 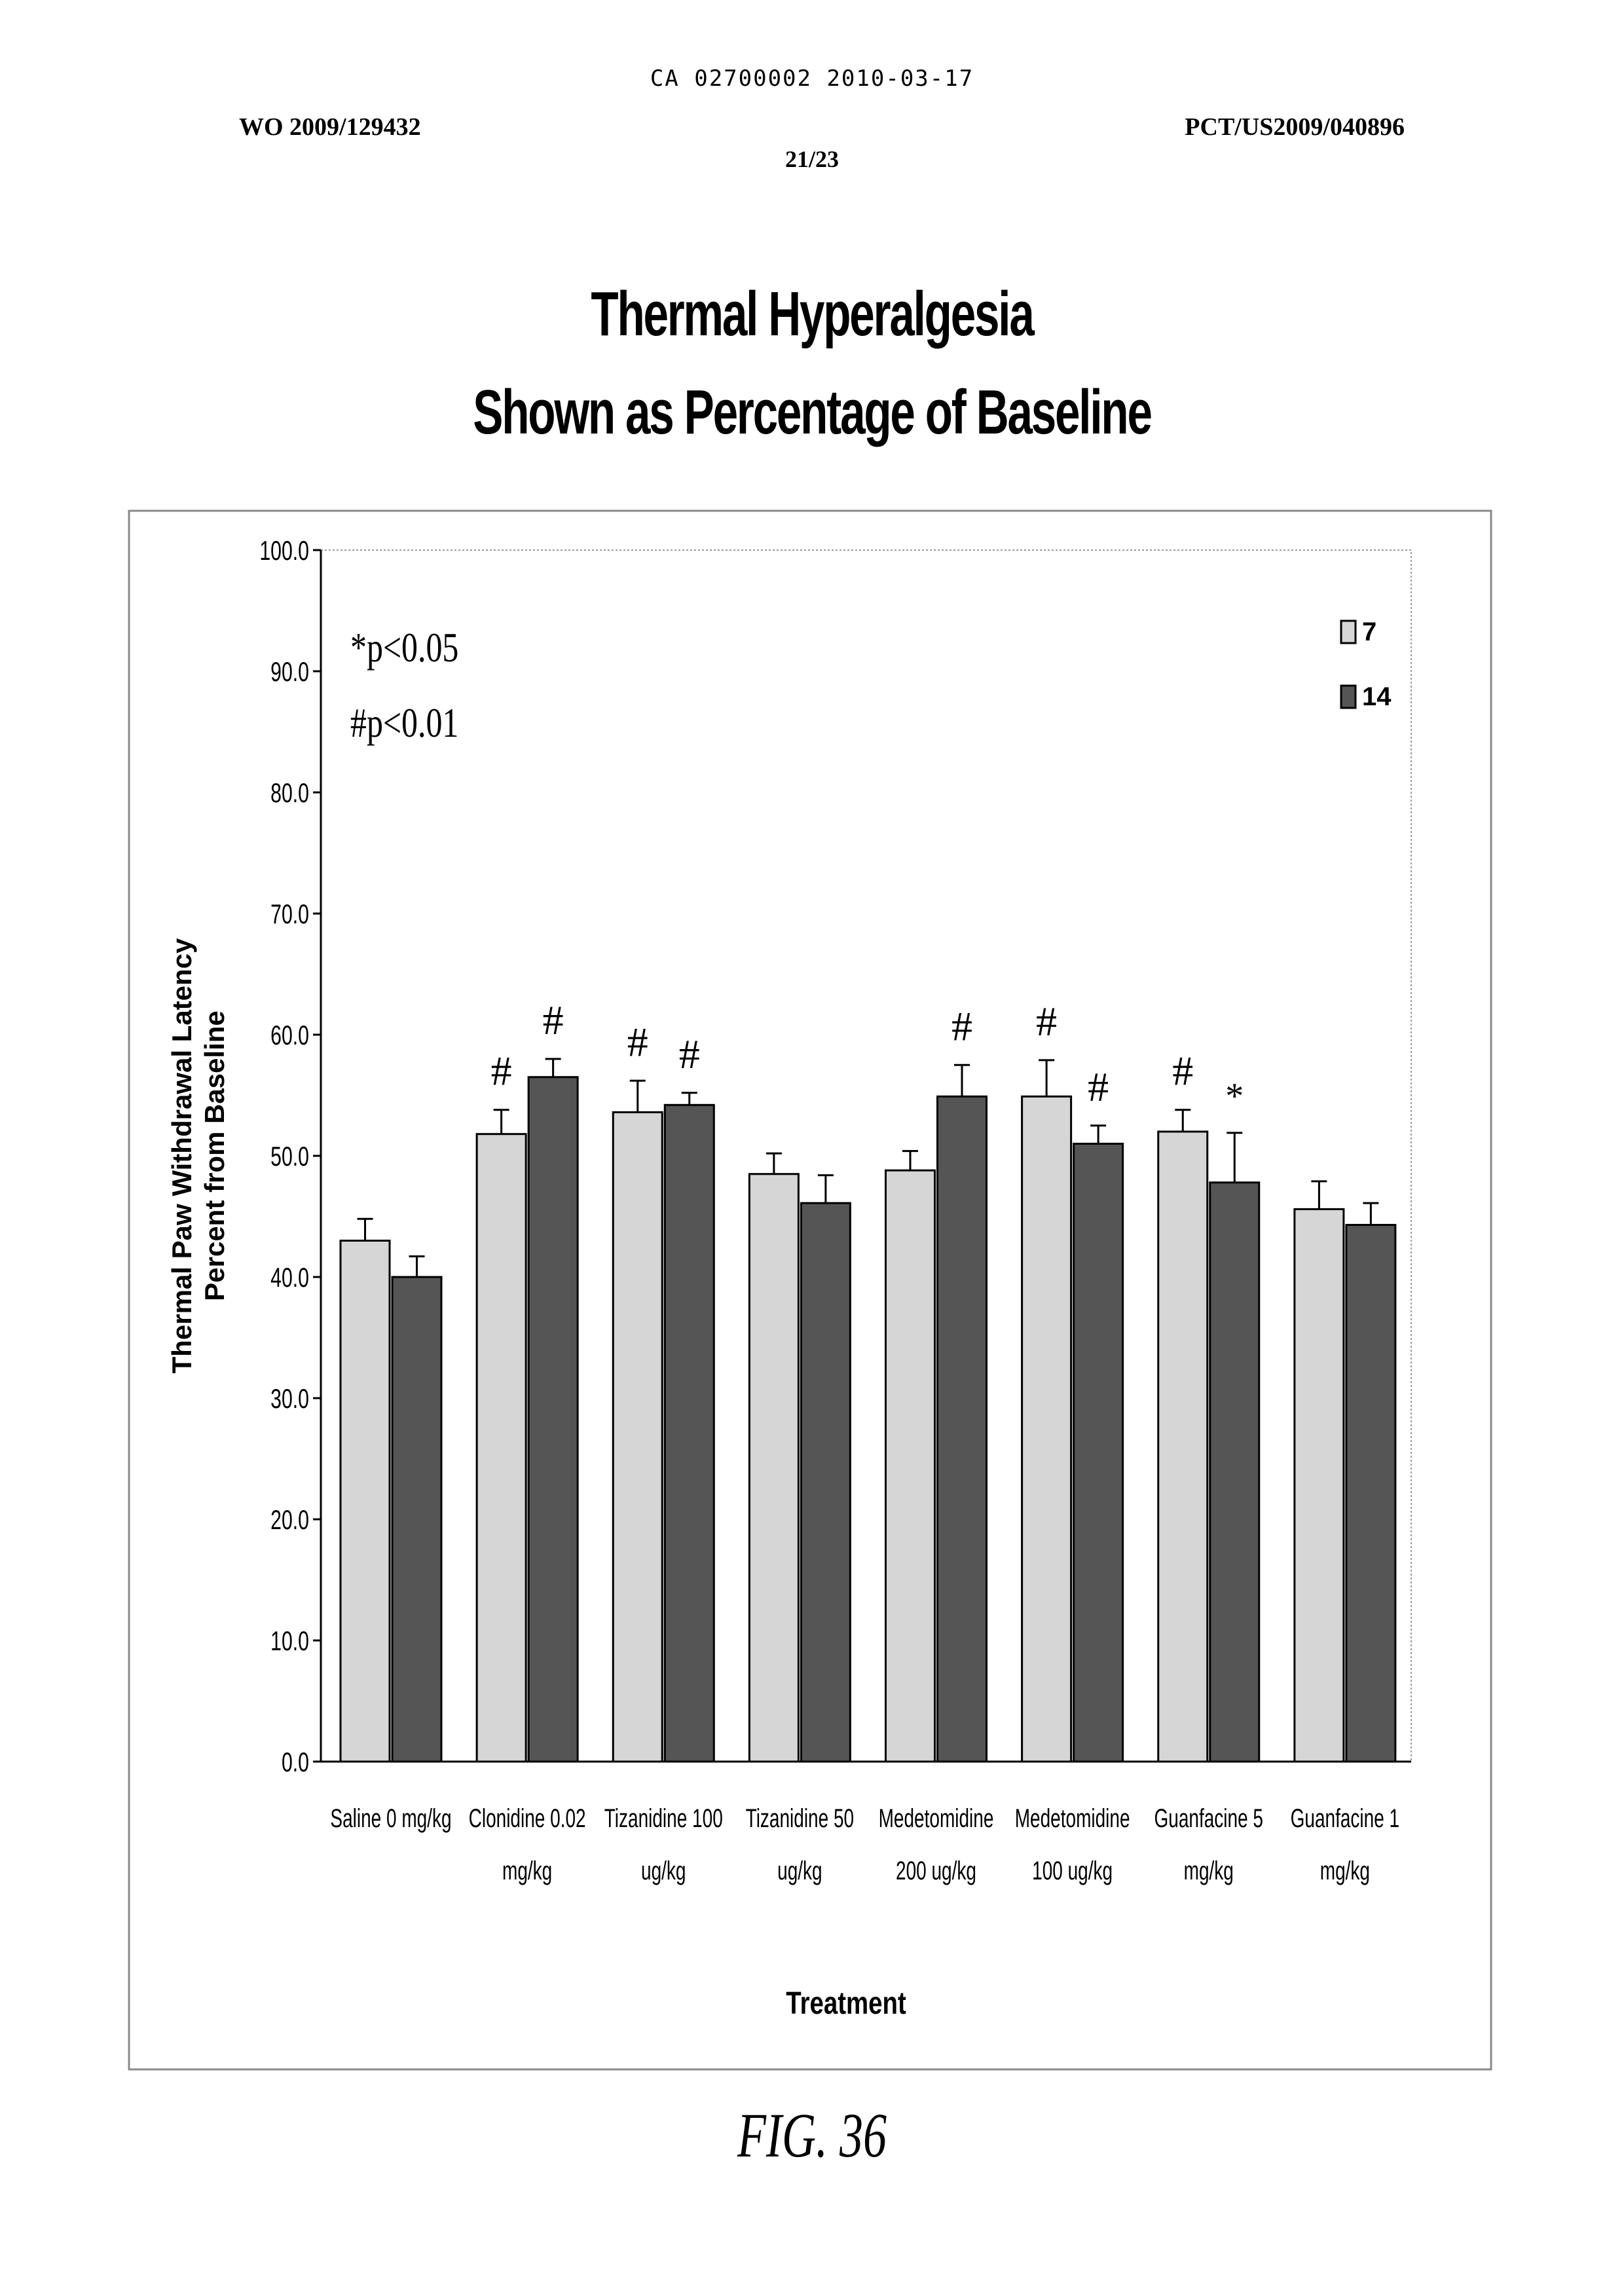 What do you see at coordinates (1234, 1096) in the screenshot?
I see `significance-marker: *` at bounding box center [1234, 1096].